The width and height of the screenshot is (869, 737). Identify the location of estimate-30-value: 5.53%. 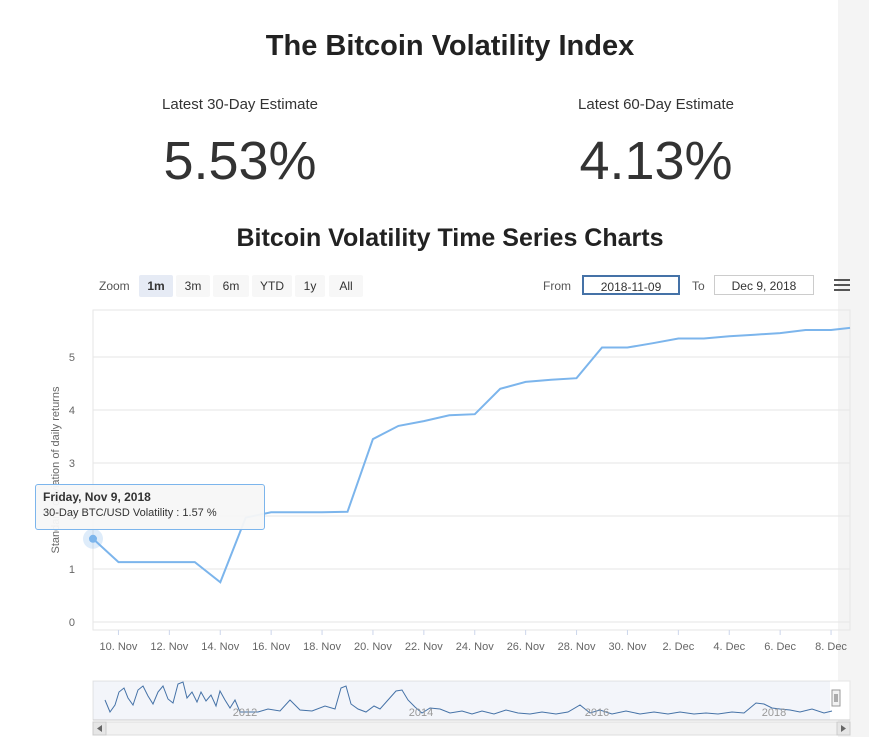
(240, 161).